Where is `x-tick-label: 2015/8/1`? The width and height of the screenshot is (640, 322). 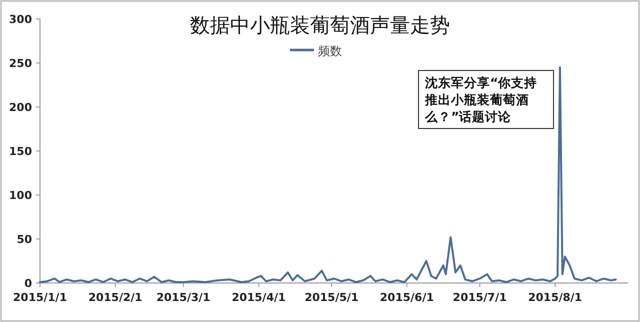
x-tick-label: 2015/8/1 is located at coordinates (555, 297).